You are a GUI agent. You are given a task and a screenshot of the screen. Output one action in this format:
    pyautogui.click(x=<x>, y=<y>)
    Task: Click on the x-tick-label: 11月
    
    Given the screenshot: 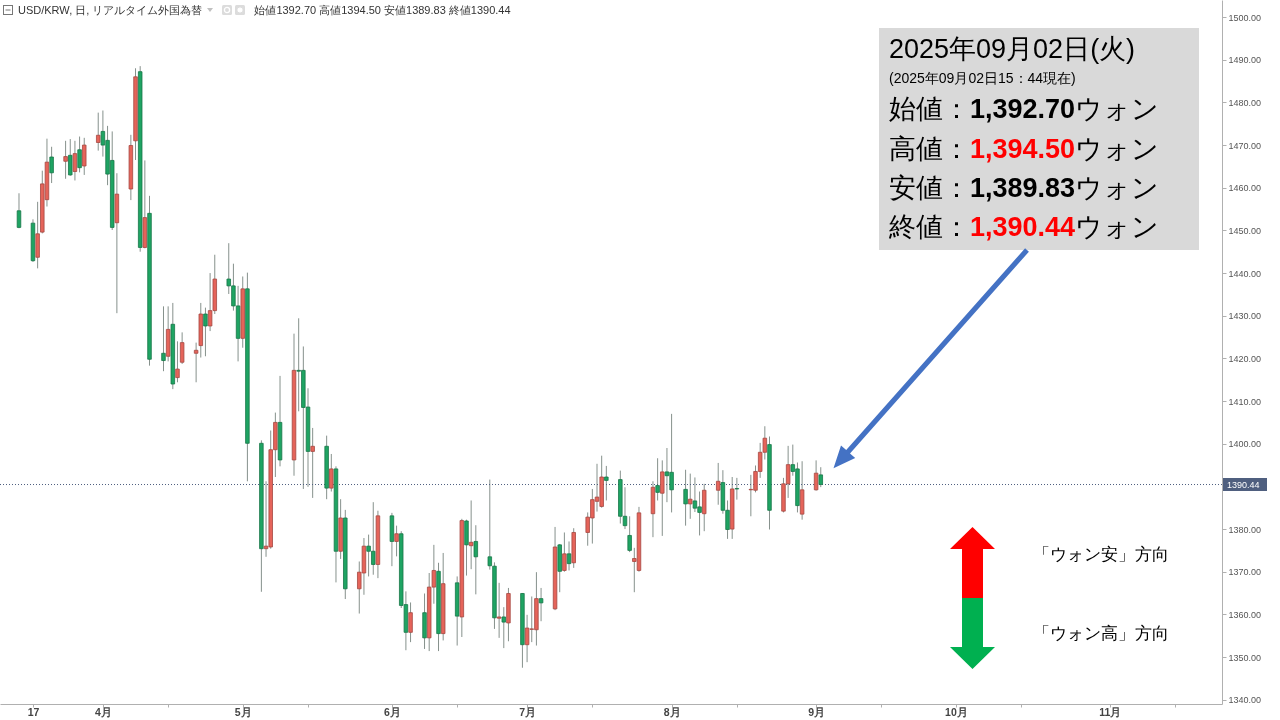 What is the action you would take?
    pyautogui.click(x=1110, y=711)
    